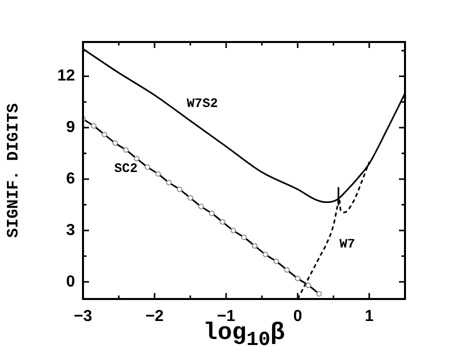 This screenshot has height=360, width=471. Describe the element at coordinates (154, 317) in the screenshot. I see `x-tick-label: −2` at that location.